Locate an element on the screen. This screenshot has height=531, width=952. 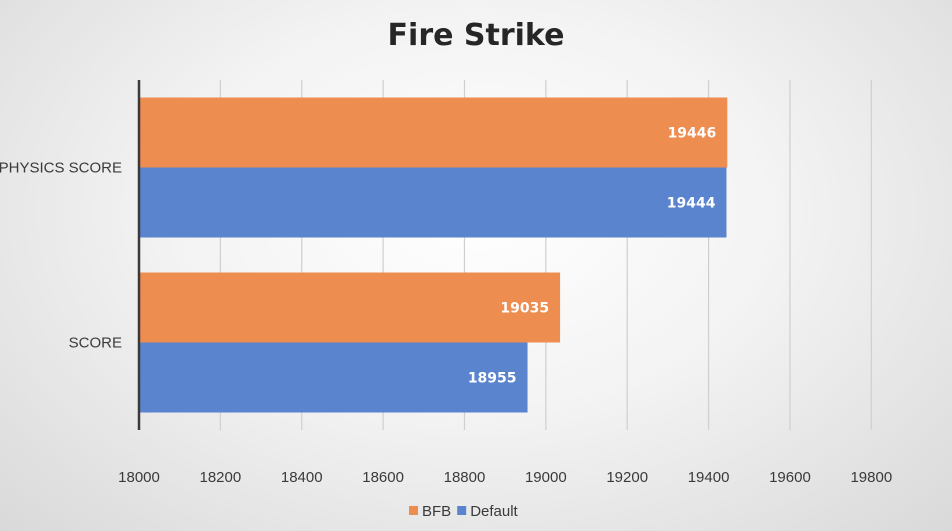
x-tick-label: 19200 is located at coordinates (627, 477).